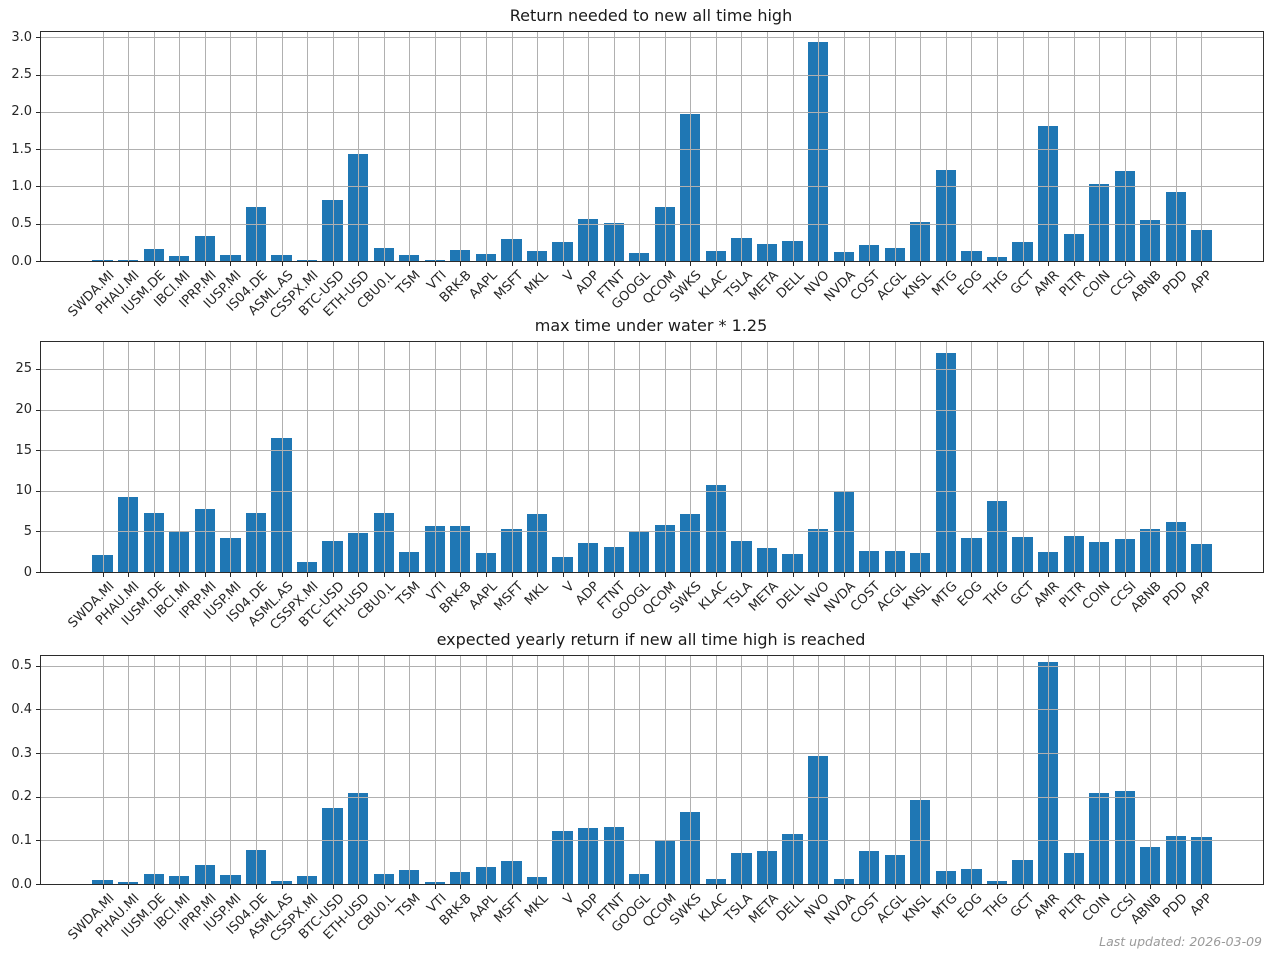  Describe the element at coordinates (281, 504) in the screenshot. I see `bar-ASML.AS` at that location.